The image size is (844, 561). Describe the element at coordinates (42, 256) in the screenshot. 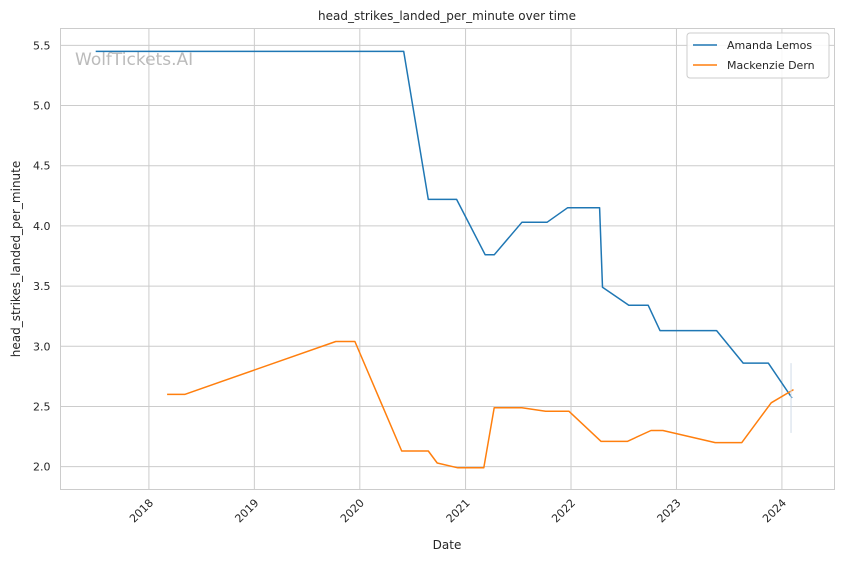

I see `y-axis-ticks: 2.0 2.5 3.0 3.5 4.0 4.5 5.0 5.5` at that location.